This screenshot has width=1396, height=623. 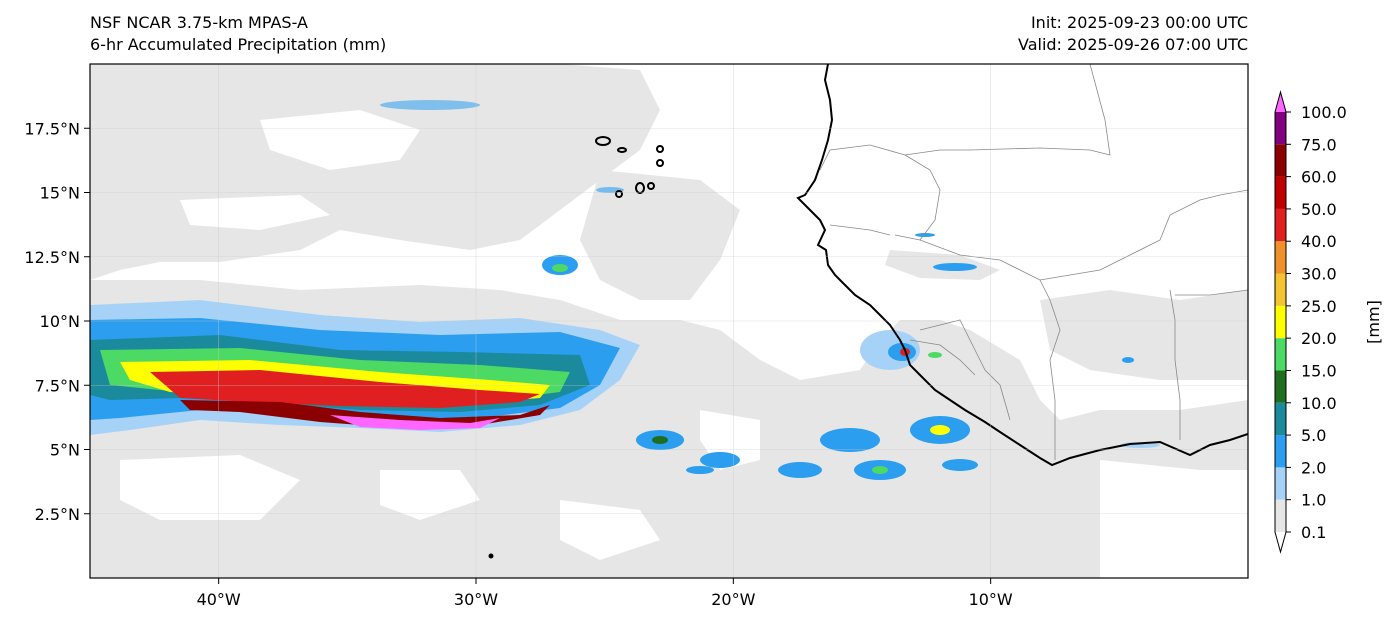 What do you see at coordinates (1373, 322) in the screenshot?
I see `colorbar-unit-label: [mm]` at bounding box center [1373, 322].